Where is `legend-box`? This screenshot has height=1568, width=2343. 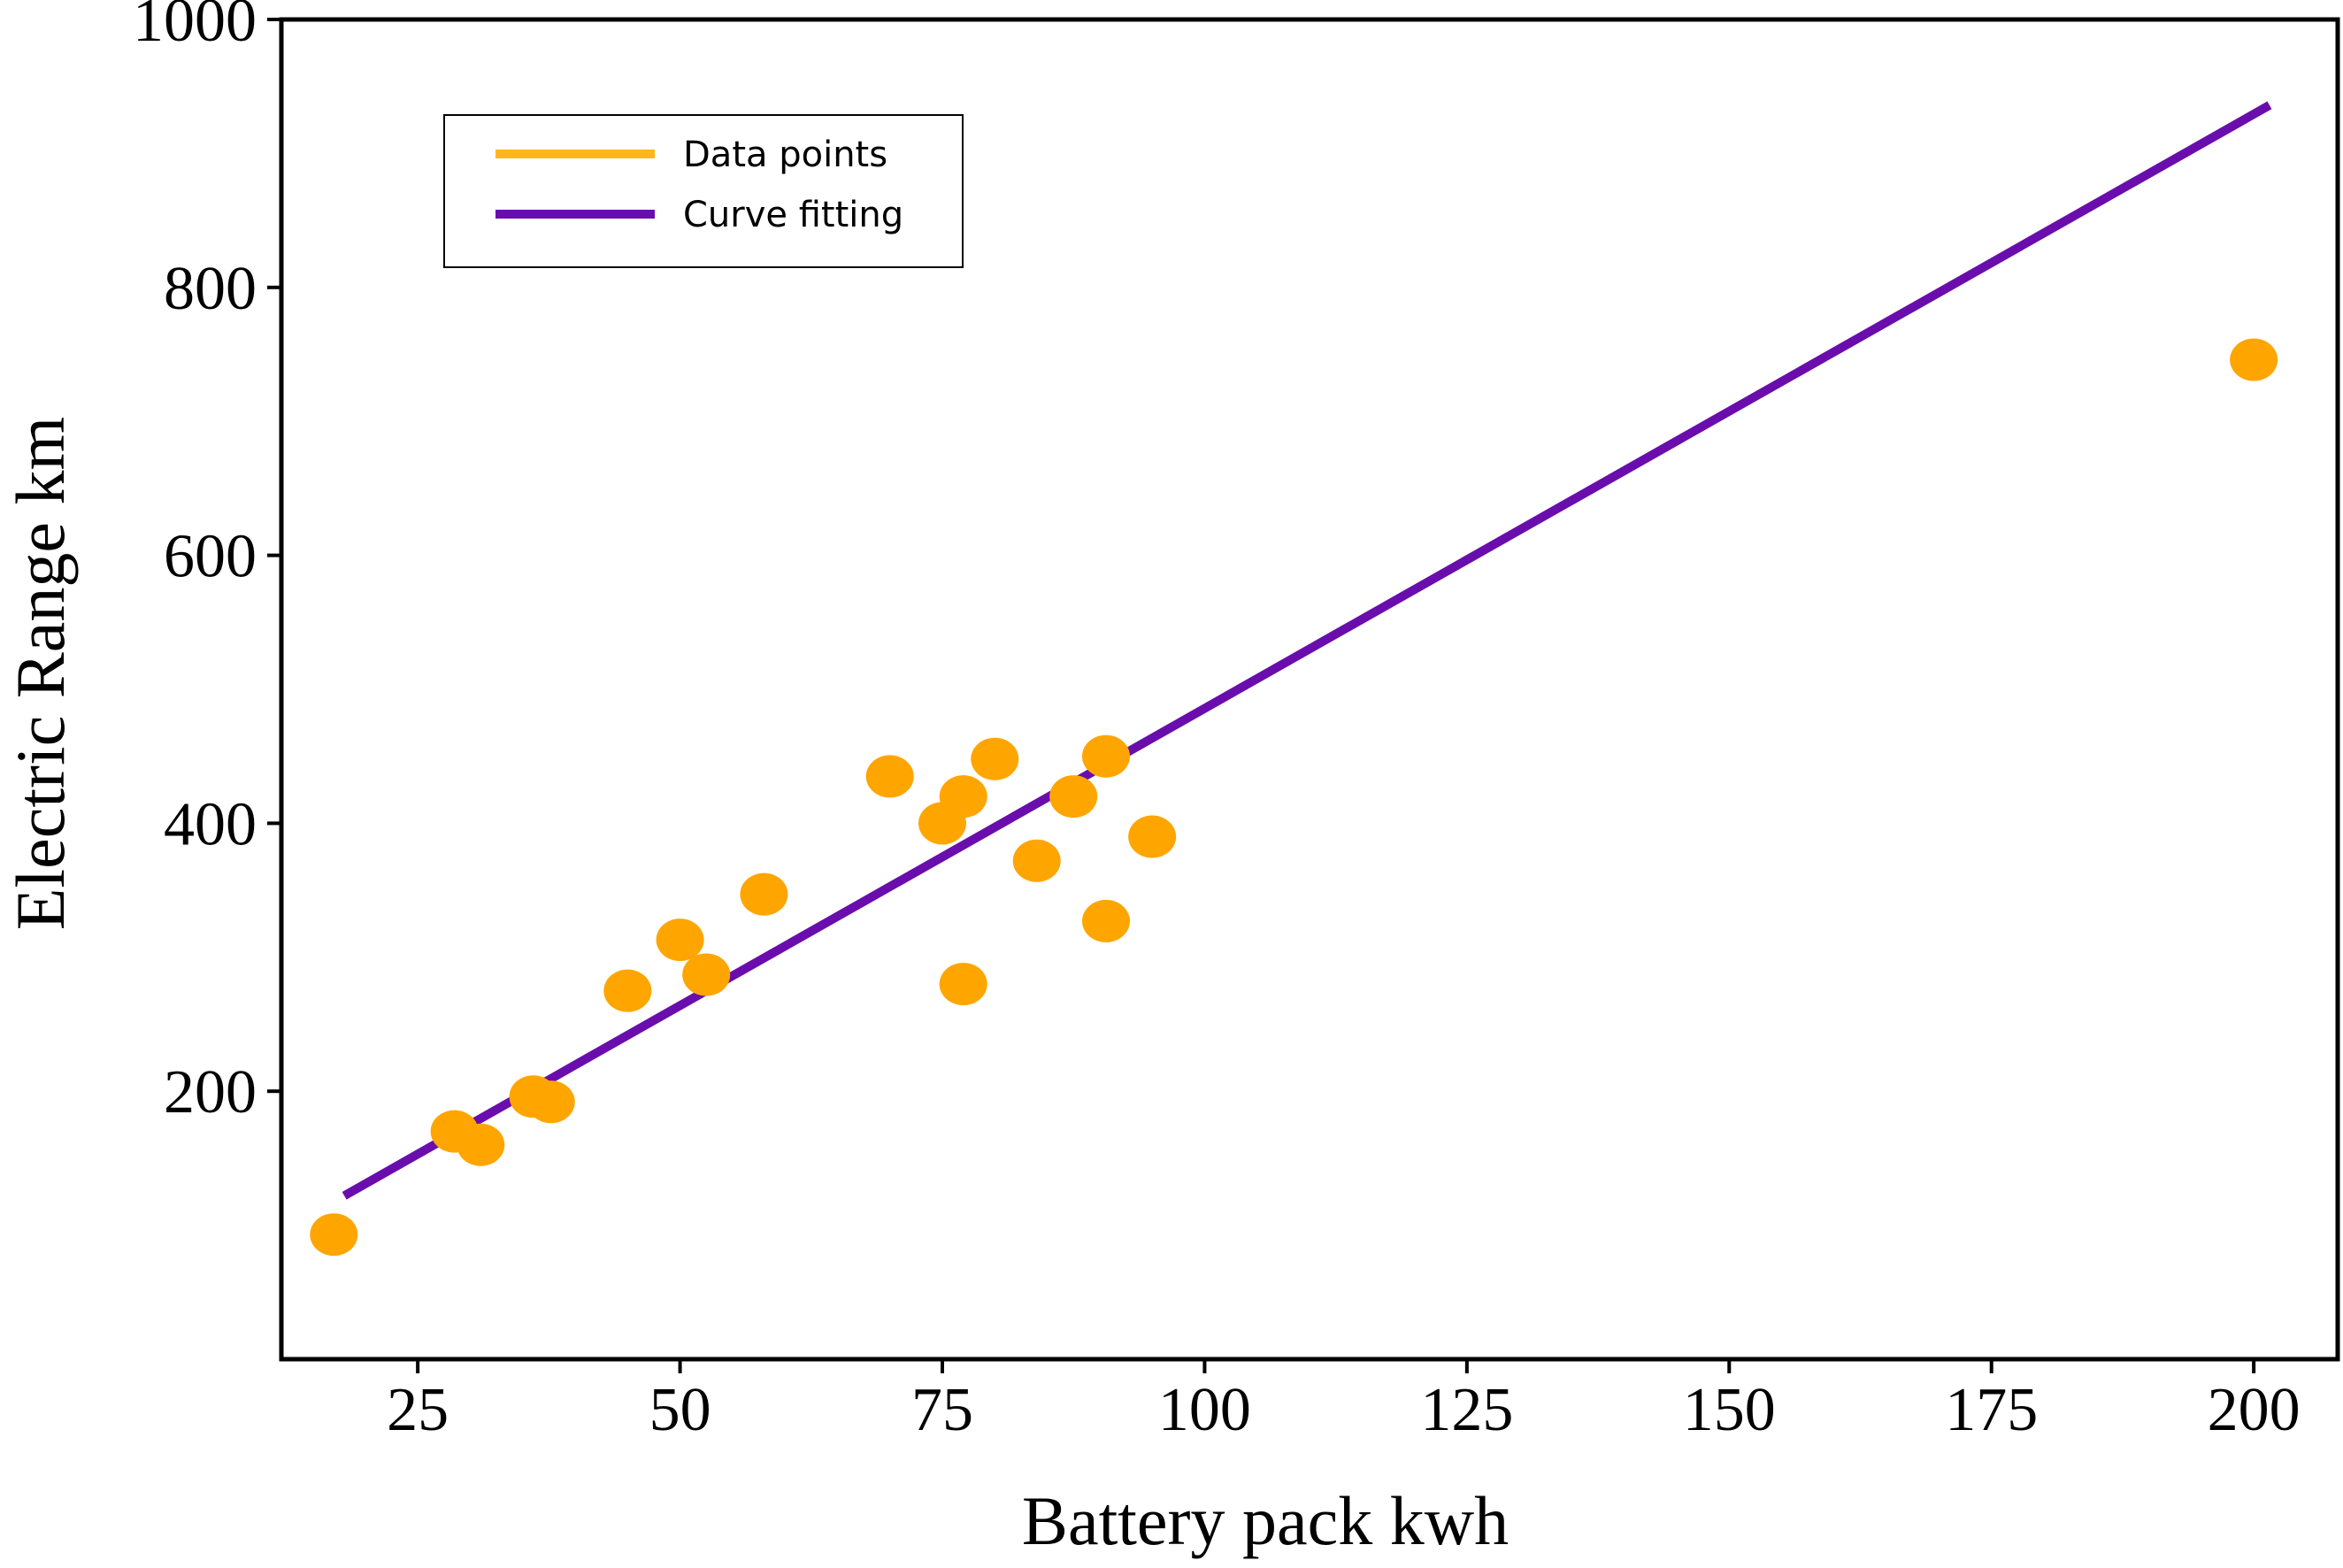 legend-box is located at coordinates (703, 191).